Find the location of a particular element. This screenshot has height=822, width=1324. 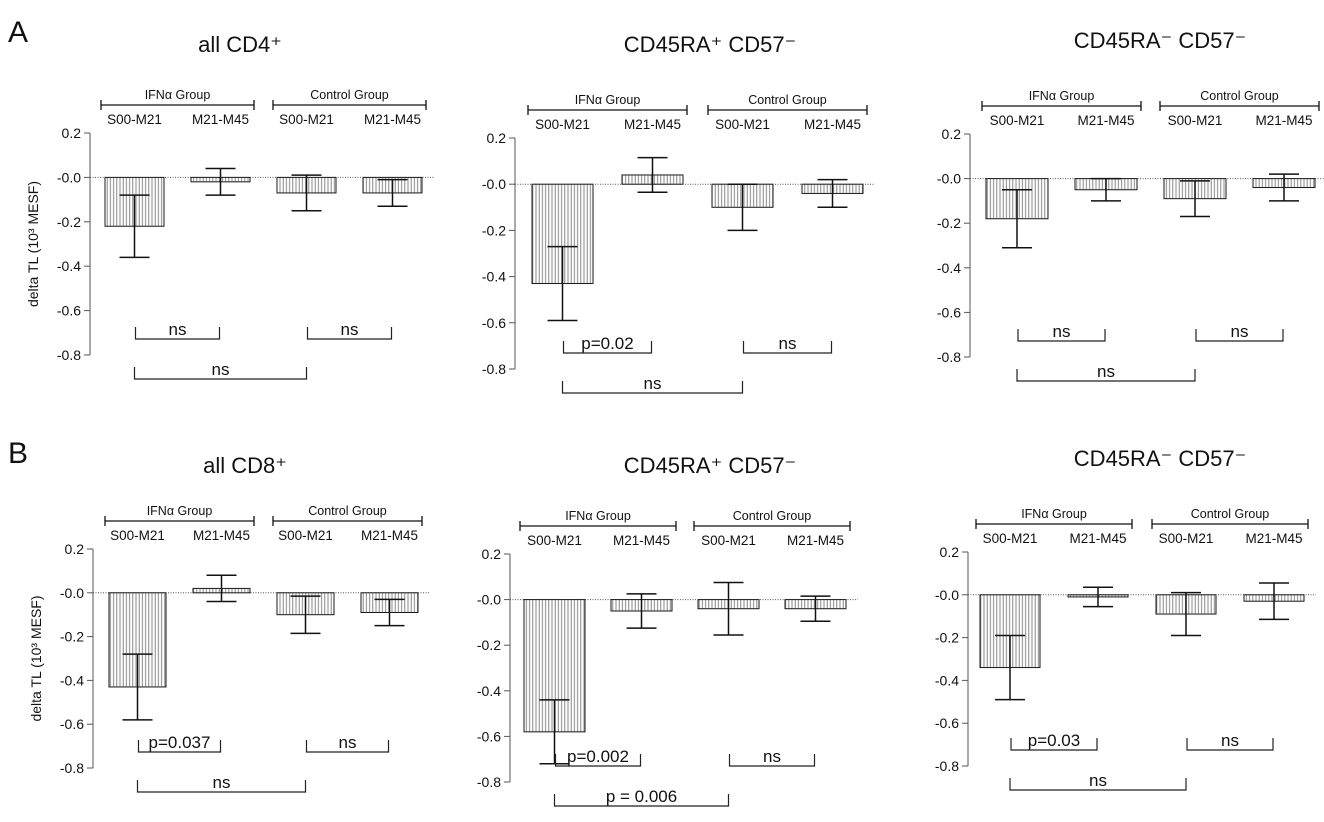

chart-title: CD45RA⁺ CD57⁻ is located at coordinates (710, 44).